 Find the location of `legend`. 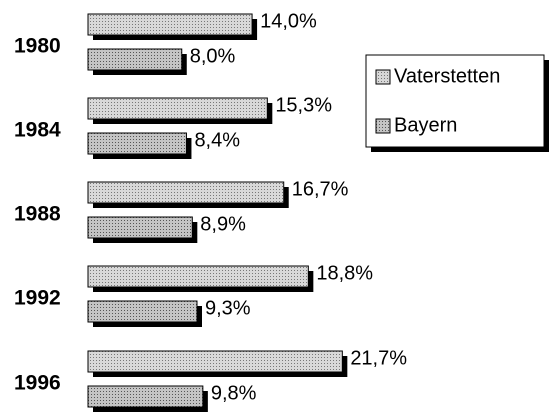

legend is located at coordinates (455, 101).